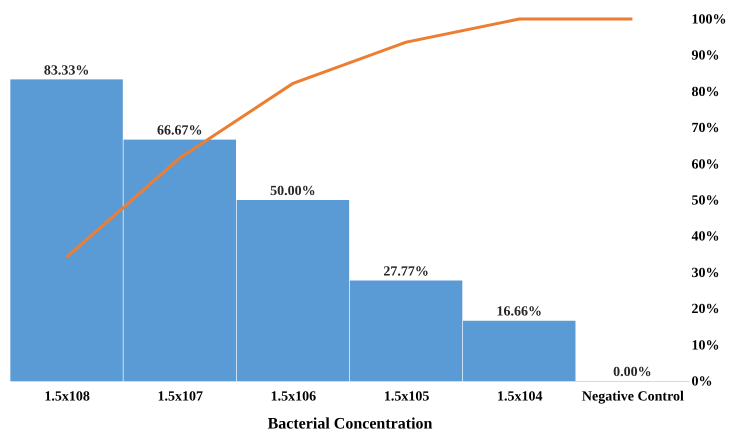 This screenshot has height=439, width=734. Describe the element at coordinates (632, 372) in the screenshot. I see `data-label: 0.00%` at that location.